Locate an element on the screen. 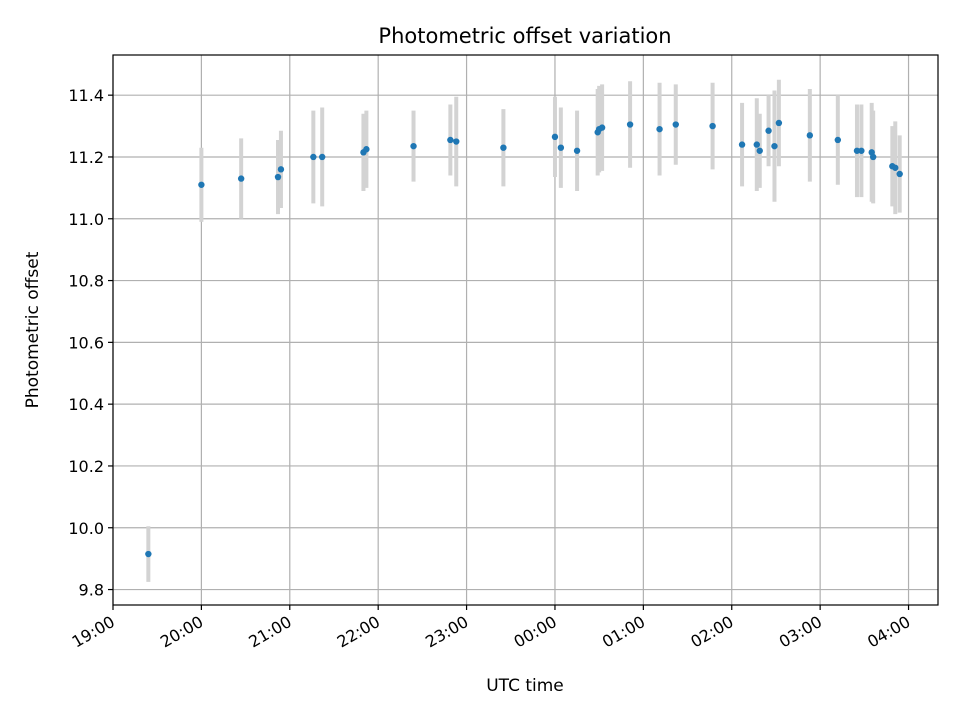 The image size is (960, 720). y-axis-title: Photometric offset is located at coordinates (33, 329).